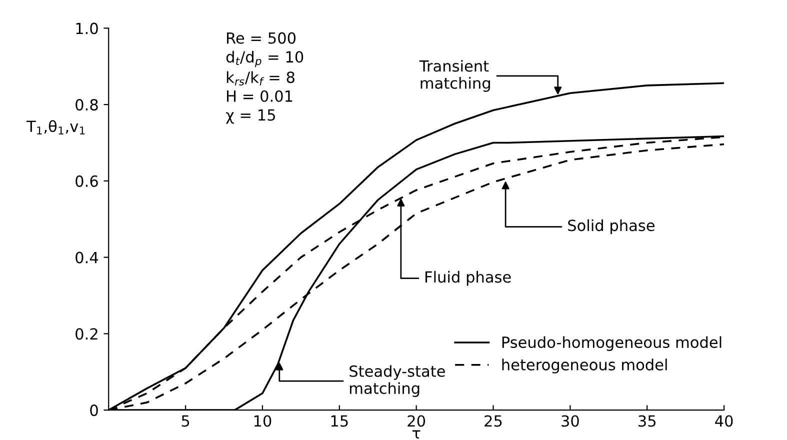 The image size is (787, 440). I want to click on y-tick-label: 0.8, so click(87, 105).